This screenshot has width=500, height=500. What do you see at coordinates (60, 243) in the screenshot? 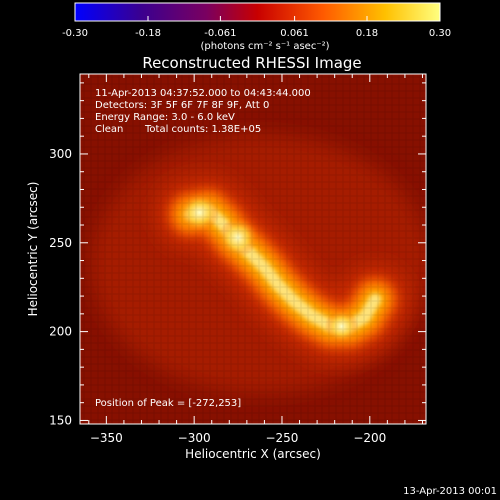
I see `y-tick-label: 250` at bounding box center [60, 243].